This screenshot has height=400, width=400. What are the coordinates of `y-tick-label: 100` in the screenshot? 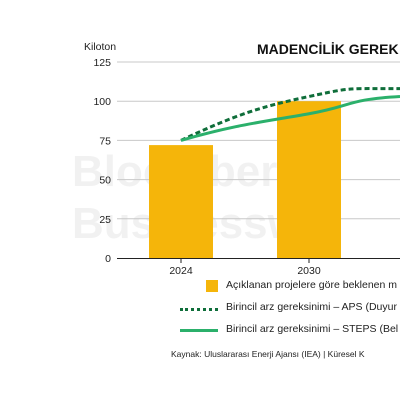 It's located at (102, 102).